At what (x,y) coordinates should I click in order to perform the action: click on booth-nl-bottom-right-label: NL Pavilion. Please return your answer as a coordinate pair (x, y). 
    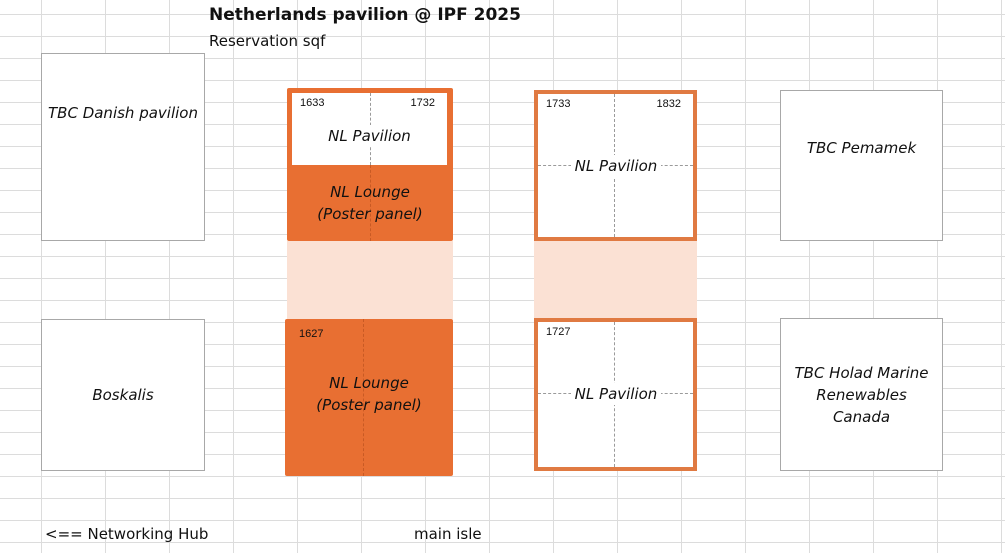
    Looking at the image, I should click on (616, 394).